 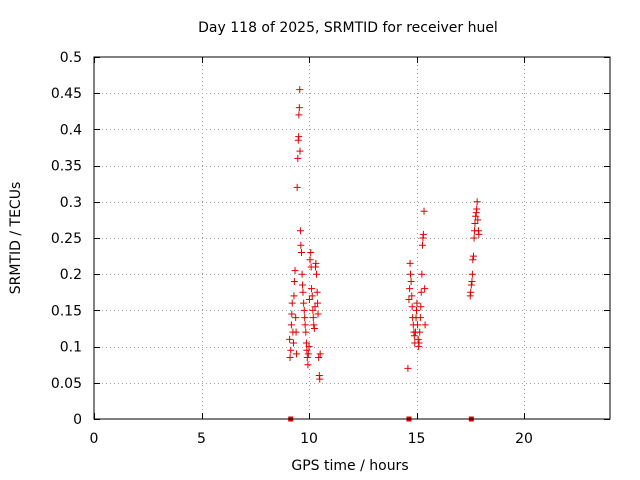 What do you see at coordinates (417, 439) in the screenshot?
I see `x-tick-label: 15` at bounding box center [417, 439].